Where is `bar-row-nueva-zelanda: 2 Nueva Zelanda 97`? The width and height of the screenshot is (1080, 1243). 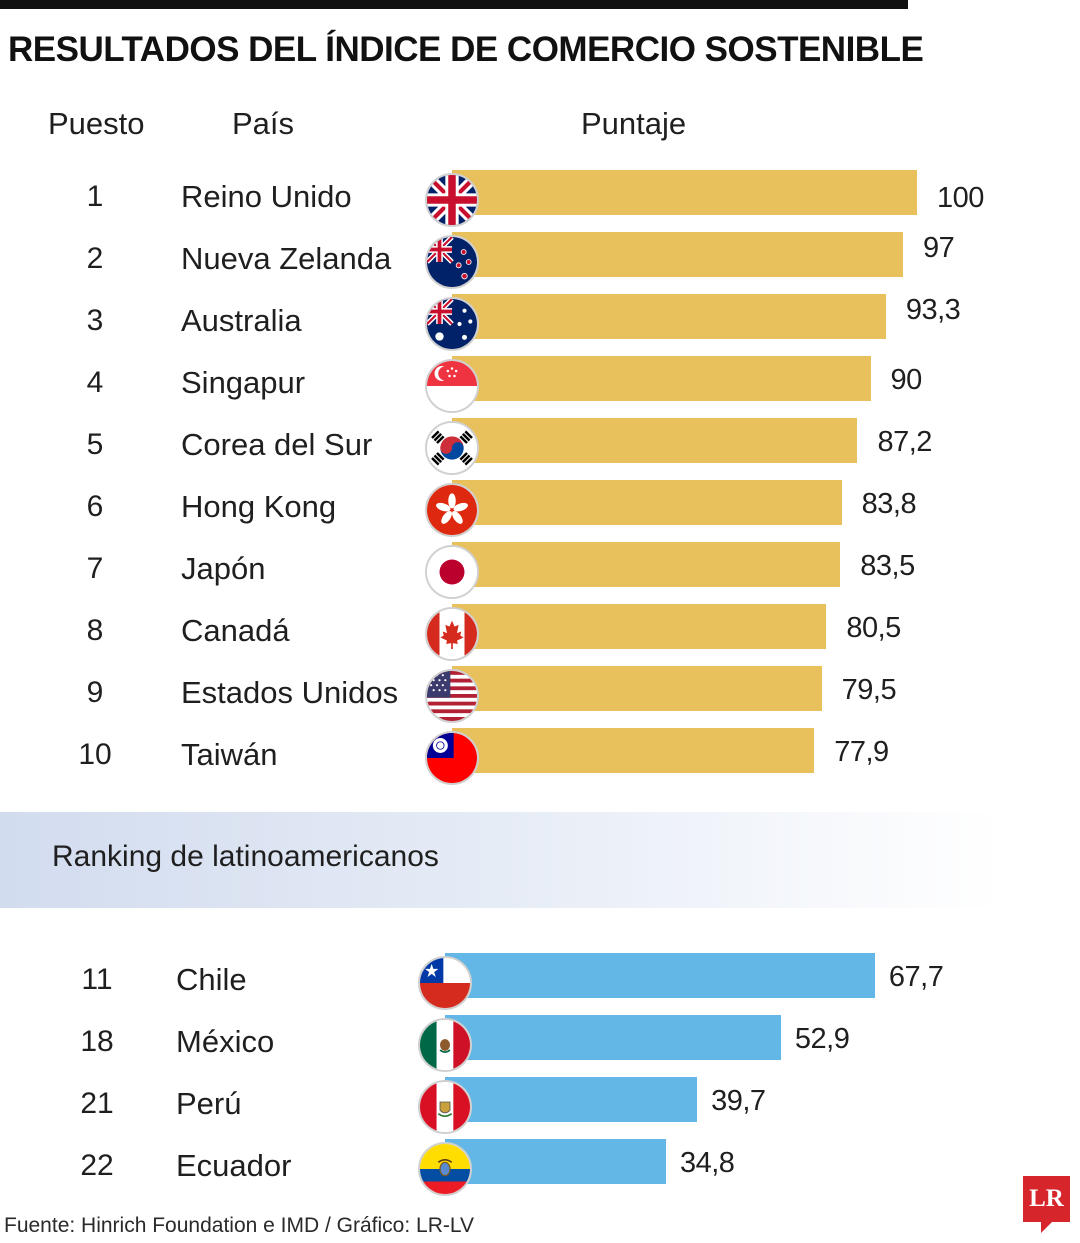 bar-row-nueva-zelanda: 2 Nueva Zelanda 97 is located at coordinates (540, 263).